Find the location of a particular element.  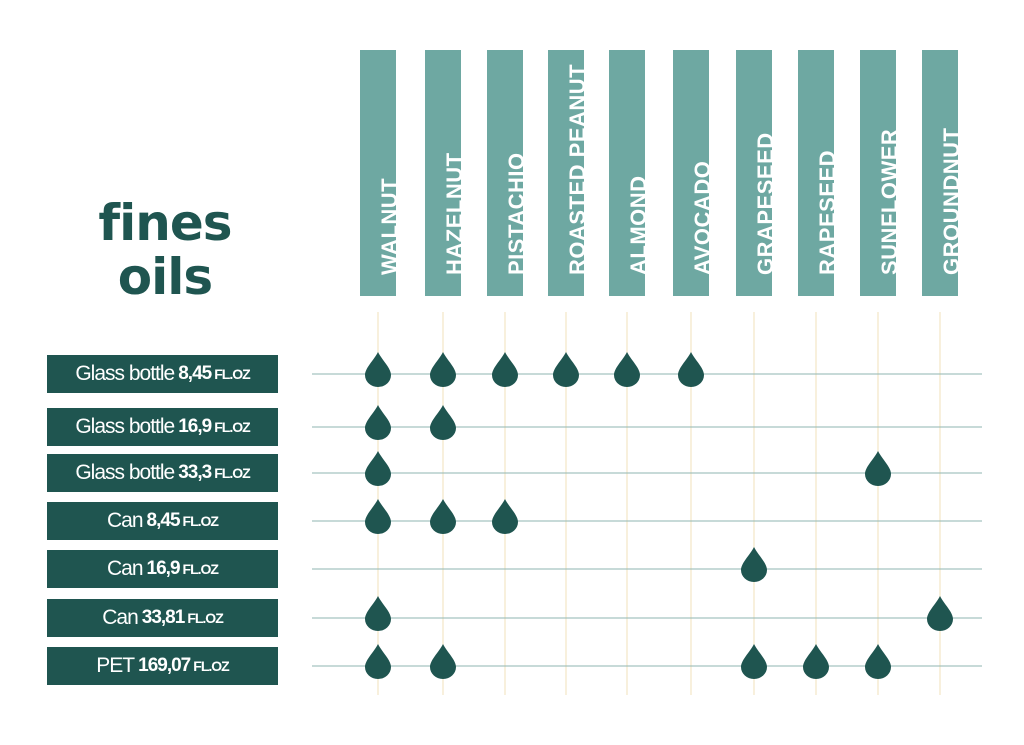

column-header-pistachio: PISTACHIO is located at coordinates (508, 173).